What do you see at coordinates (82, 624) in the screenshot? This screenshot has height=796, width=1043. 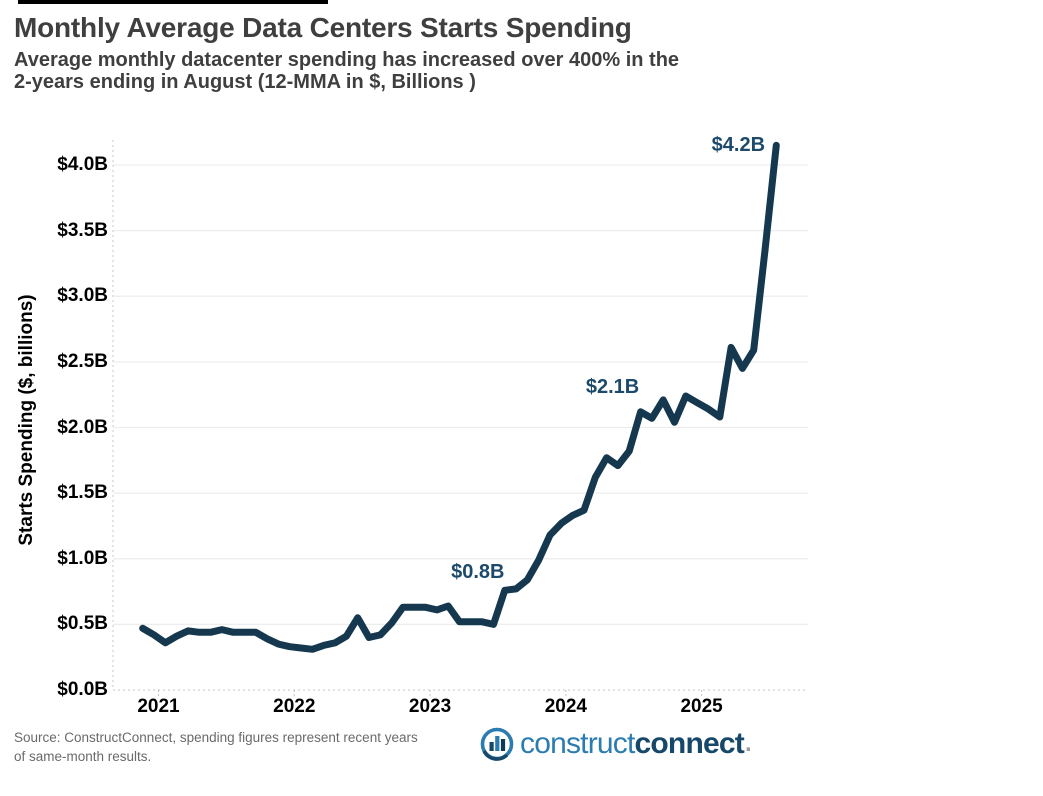 I see `y-tick-label: $0.5B` at bounding box center [82, 624].